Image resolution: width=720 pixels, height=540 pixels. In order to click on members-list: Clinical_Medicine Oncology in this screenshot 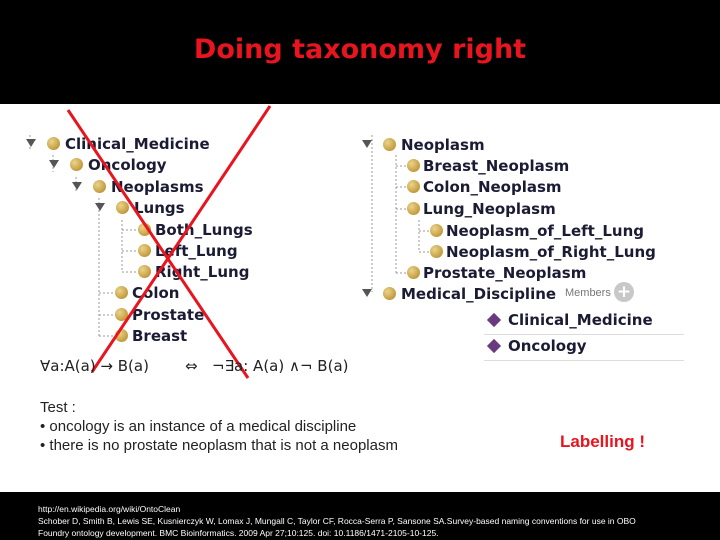, I will do `click(584, 334)`.